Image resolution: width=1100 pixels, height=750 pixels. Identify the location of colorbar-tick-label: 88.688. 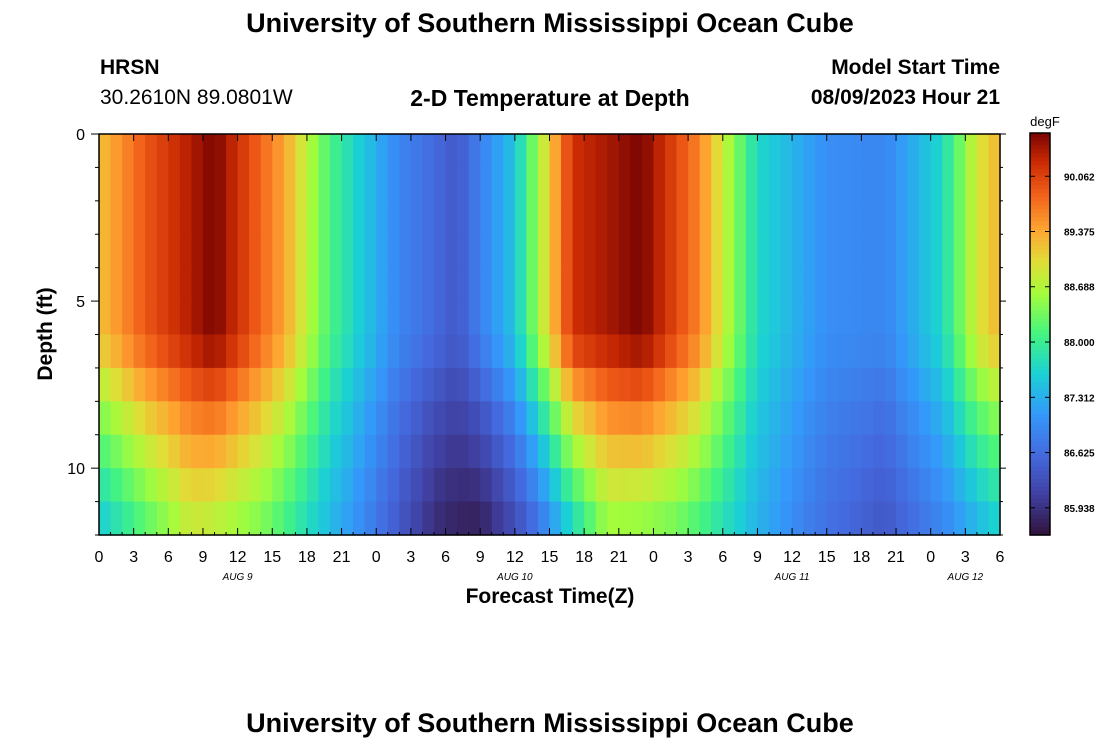
(1079, 288).